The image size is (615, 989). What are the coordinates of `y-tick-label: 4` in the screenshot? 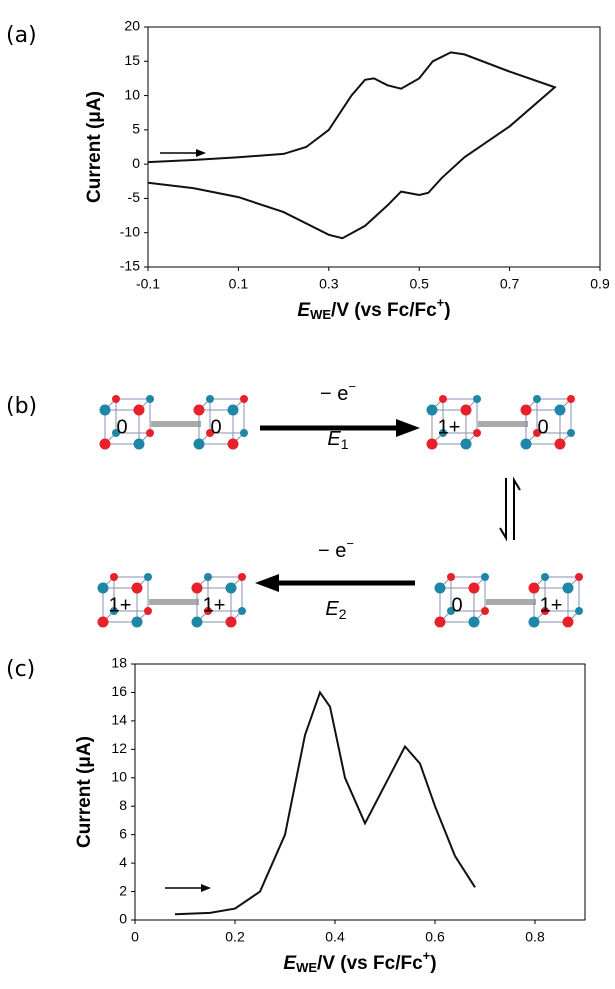 It's located at (123, 862).